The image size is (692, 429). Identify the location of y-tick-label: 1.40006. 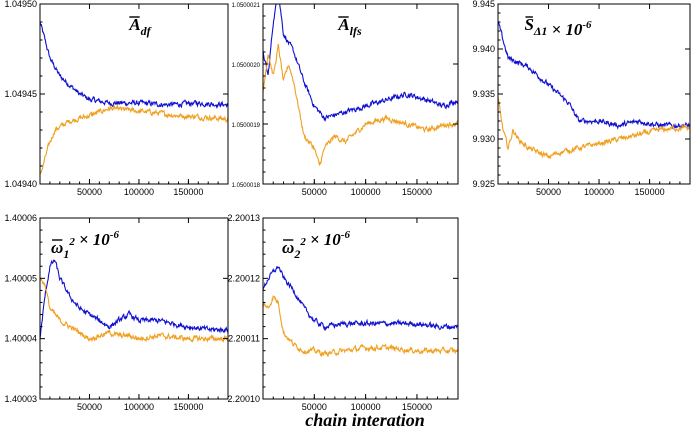
(20, 218).